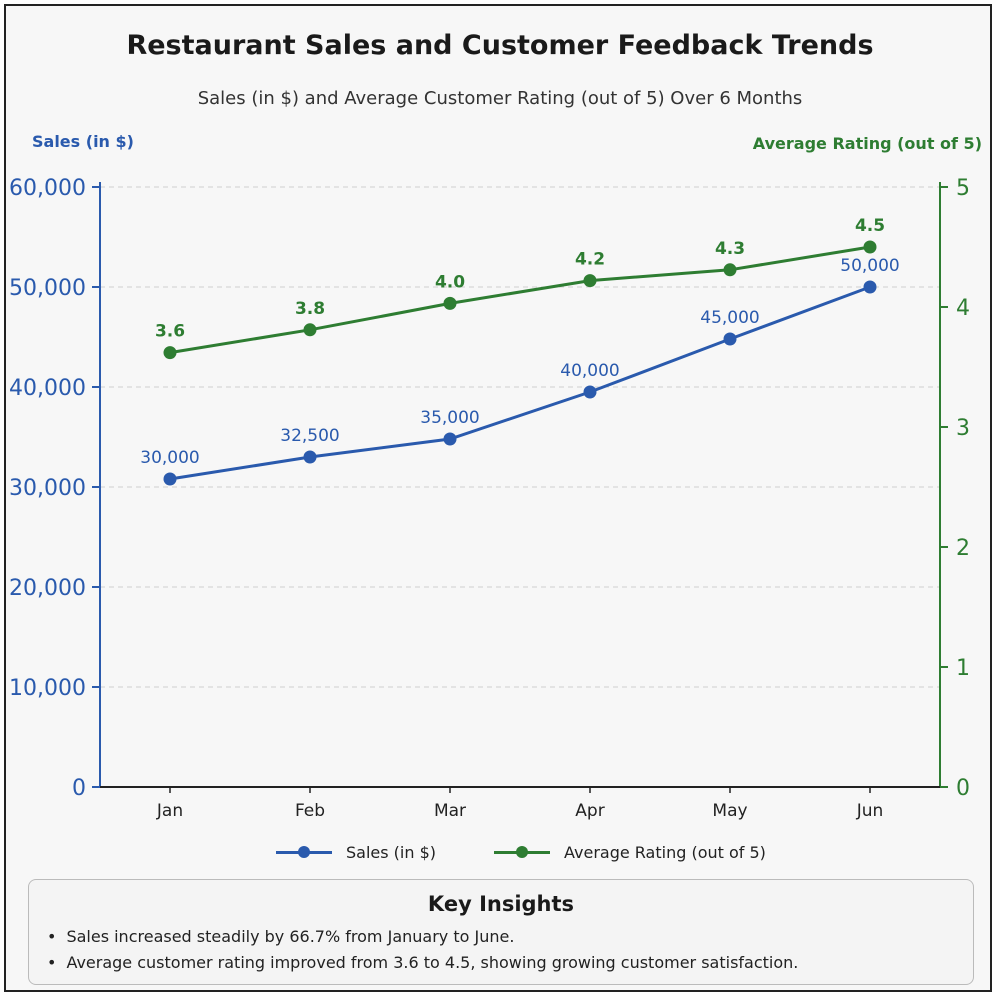  I want to click on x-tick-label: May, so click(729, 811).